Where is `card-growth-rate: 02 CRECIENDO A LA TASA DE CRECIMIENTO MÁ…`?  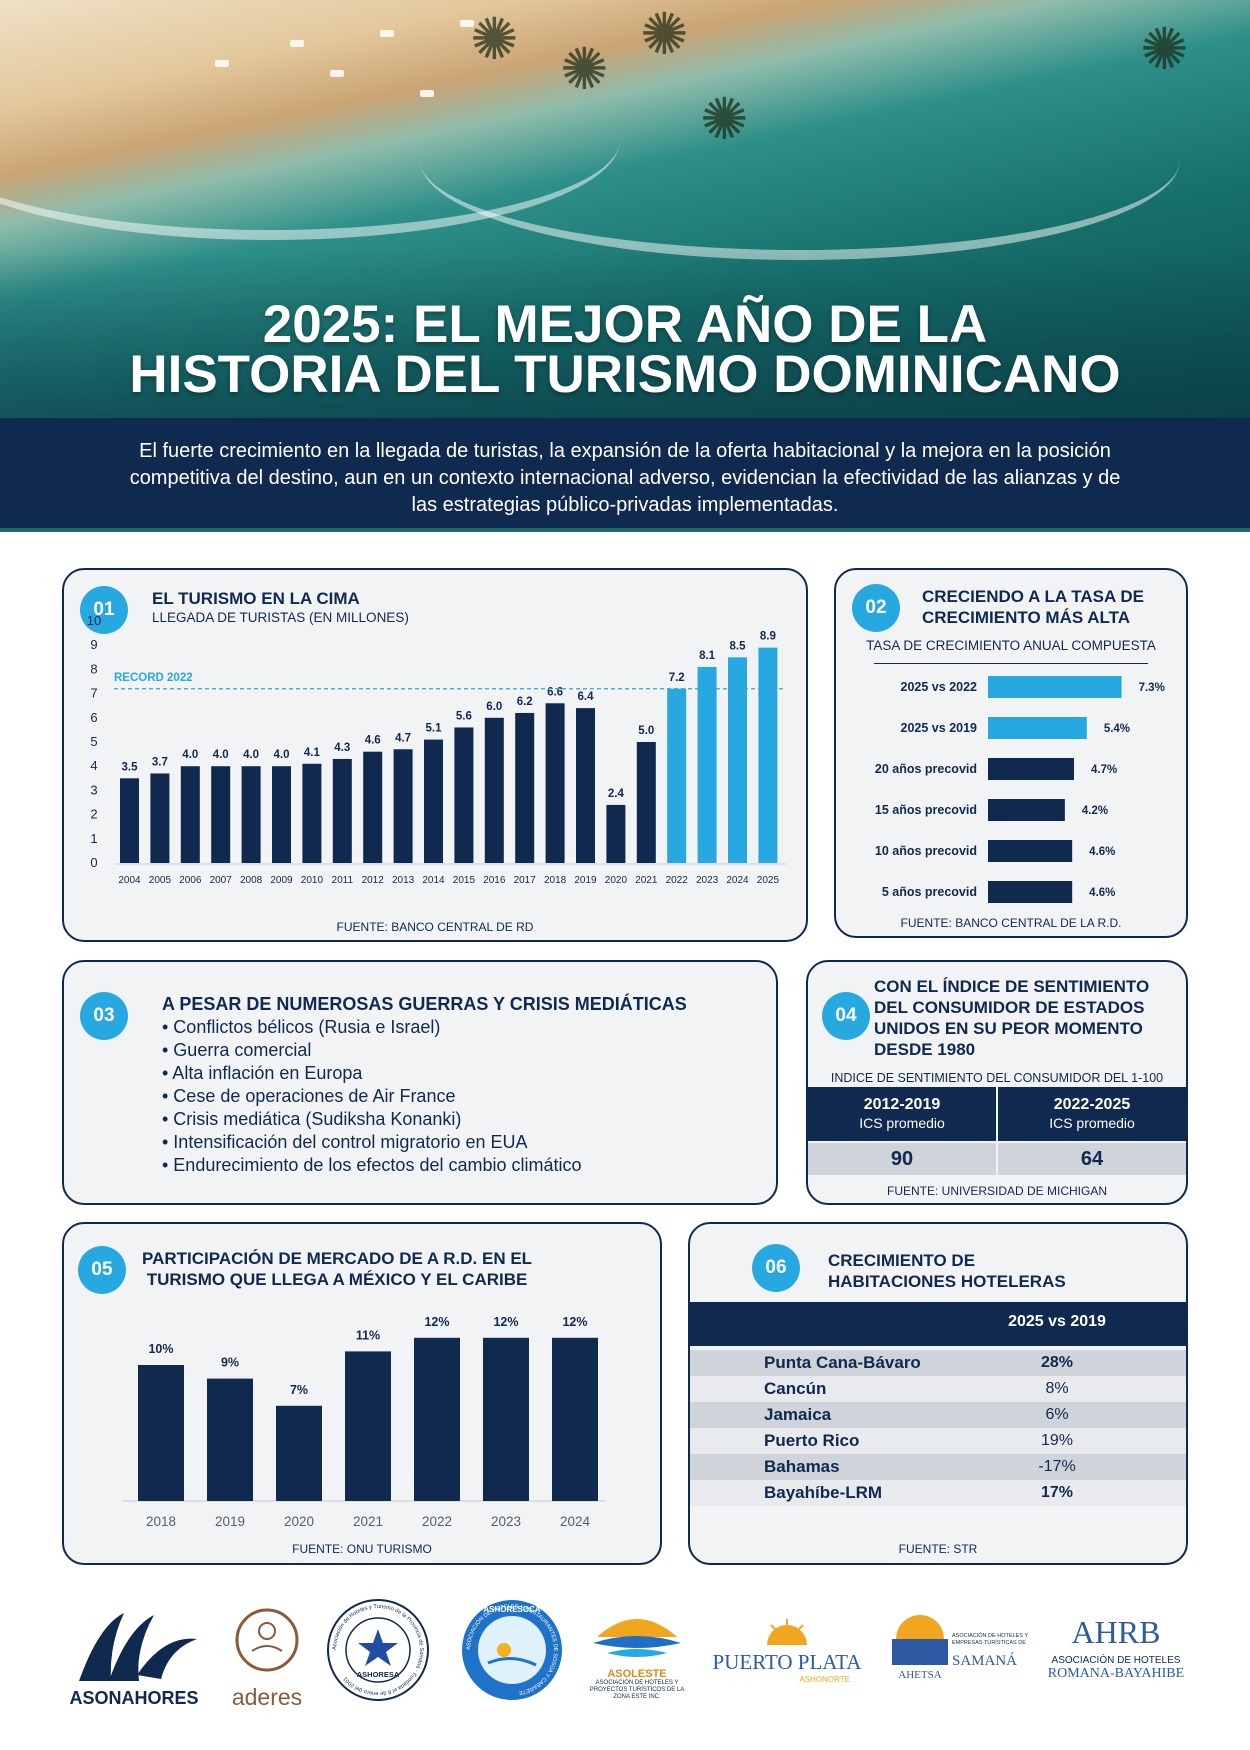 card-growth-rate: 02 CRECIENDO A LA TASA DE CRECIMIENTO MÁ… is located at coordinates (1011, 753).